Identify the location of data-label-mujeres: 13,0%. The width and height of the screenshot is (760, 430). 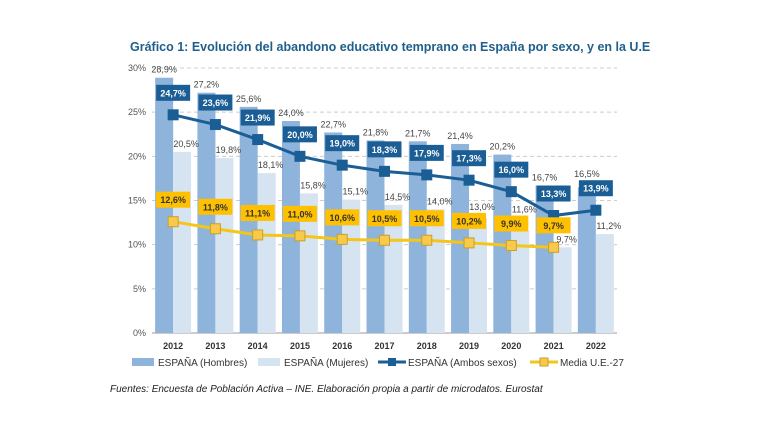
(482, 207).